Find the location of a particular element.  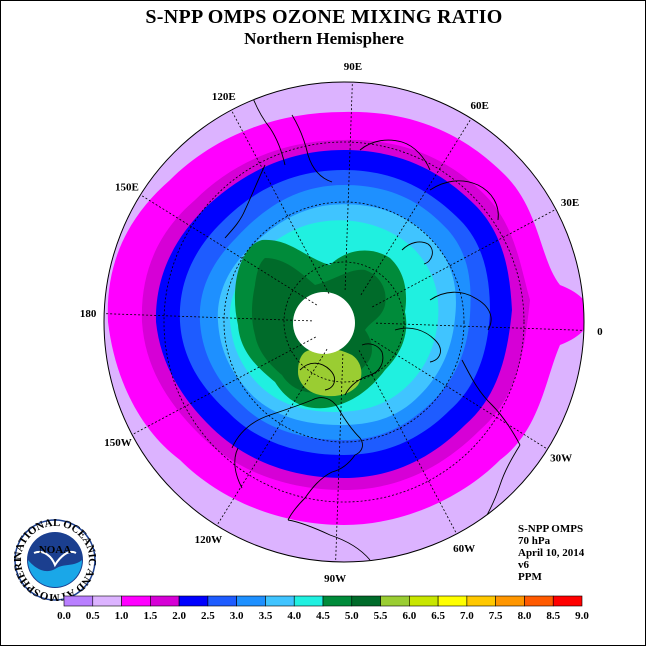

longitude-label: 60W is located at coordinates (464, 549).